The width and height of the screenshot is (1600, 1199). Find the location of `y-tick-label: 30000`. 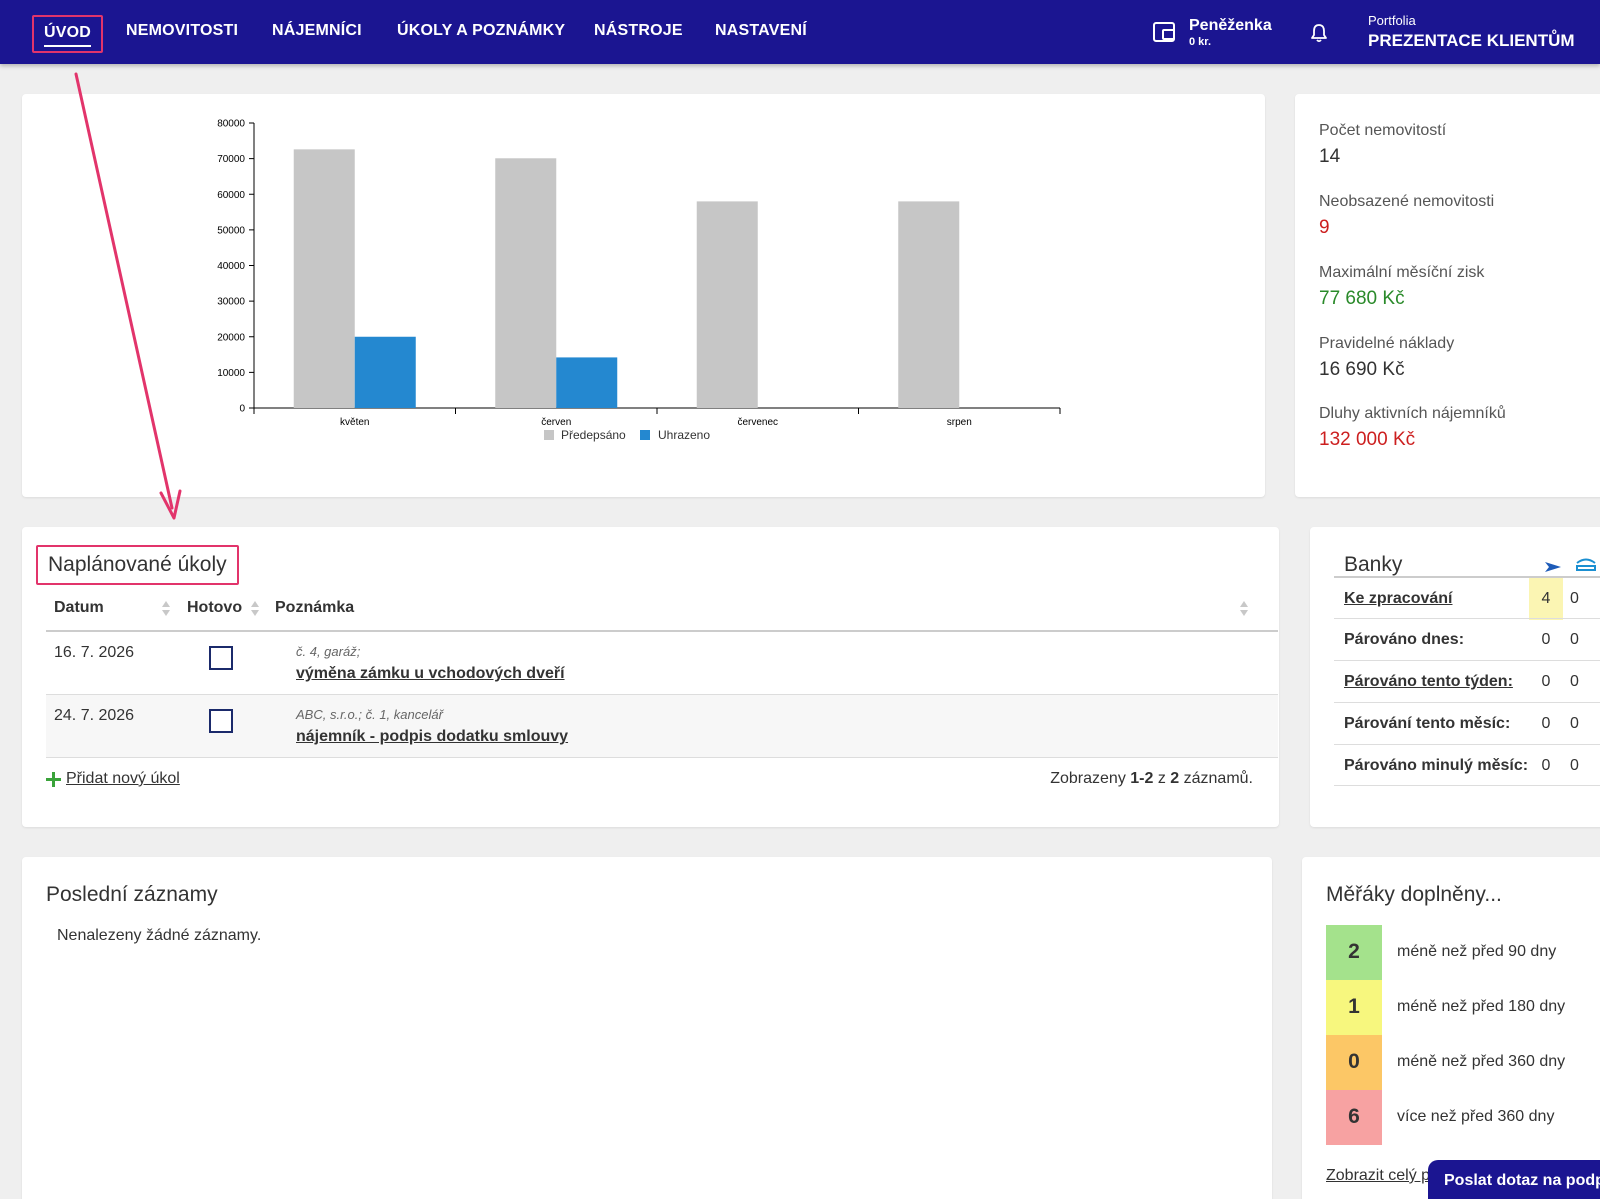

y-tick-label: 30000 is located at coordinates (231, 302).